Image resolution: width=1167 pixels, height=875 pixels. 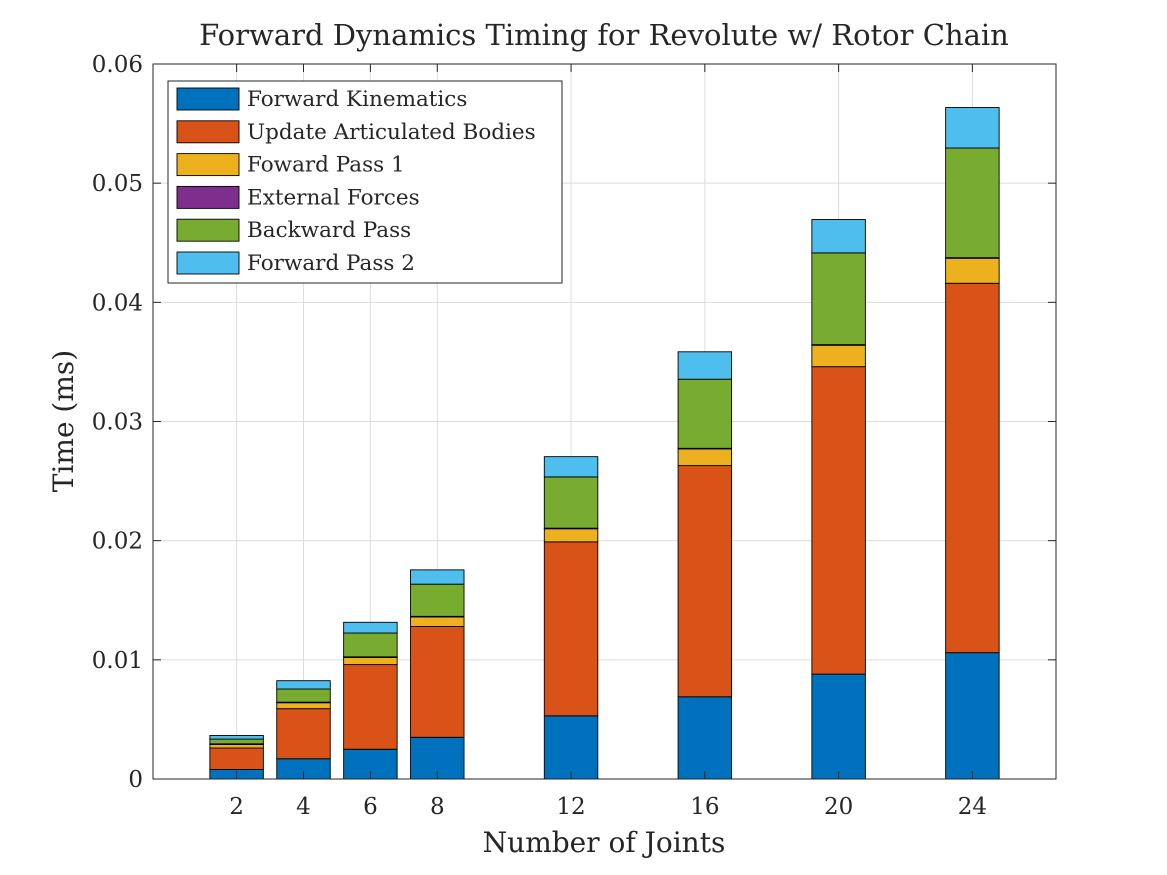 What do you see at coordinates (135, 780) in the screenshot?
I see `y-tick-label: 0` at bounding box center [135, 780].